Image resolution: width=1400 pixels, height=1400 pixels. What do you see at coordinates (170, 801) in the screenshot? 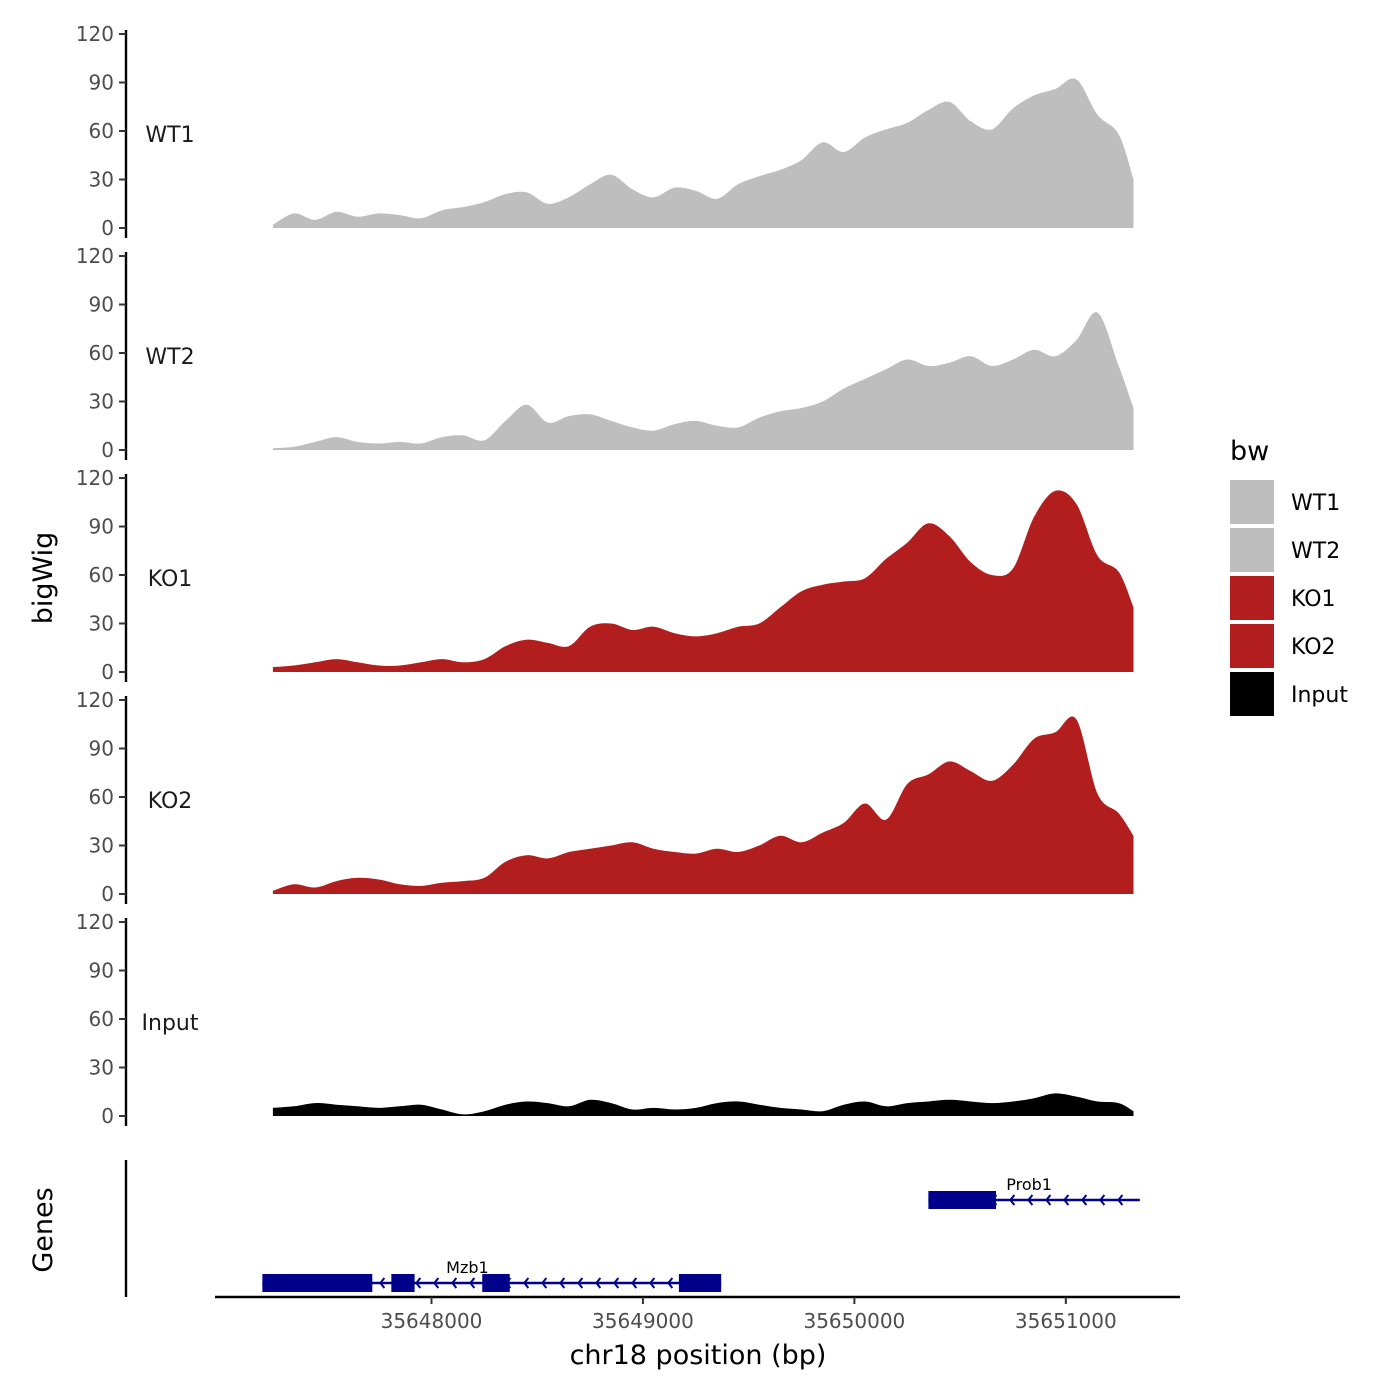
I see `track-label-ko2: KO2` at bounding box center [170, 801].